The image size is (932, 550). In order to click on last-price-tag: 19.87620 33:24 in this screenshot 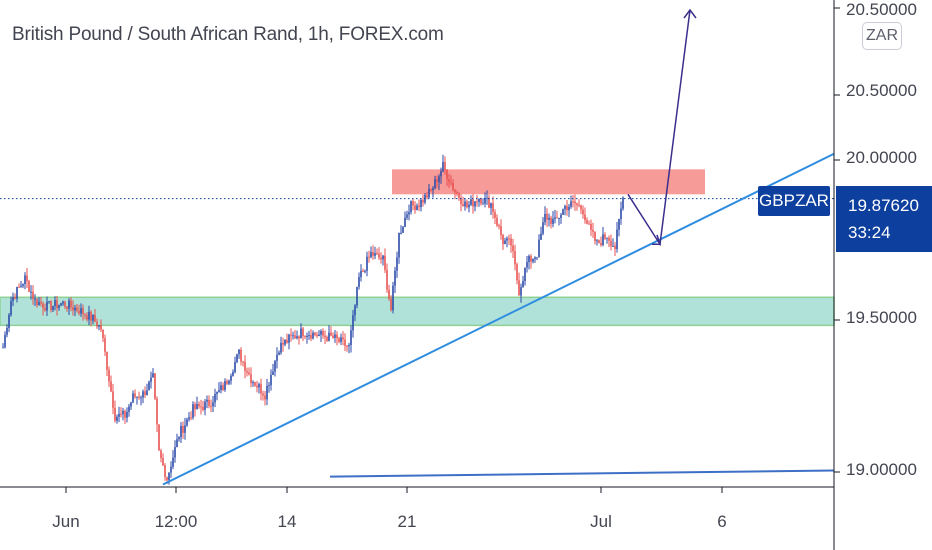, I will do `click(884, 219)`.